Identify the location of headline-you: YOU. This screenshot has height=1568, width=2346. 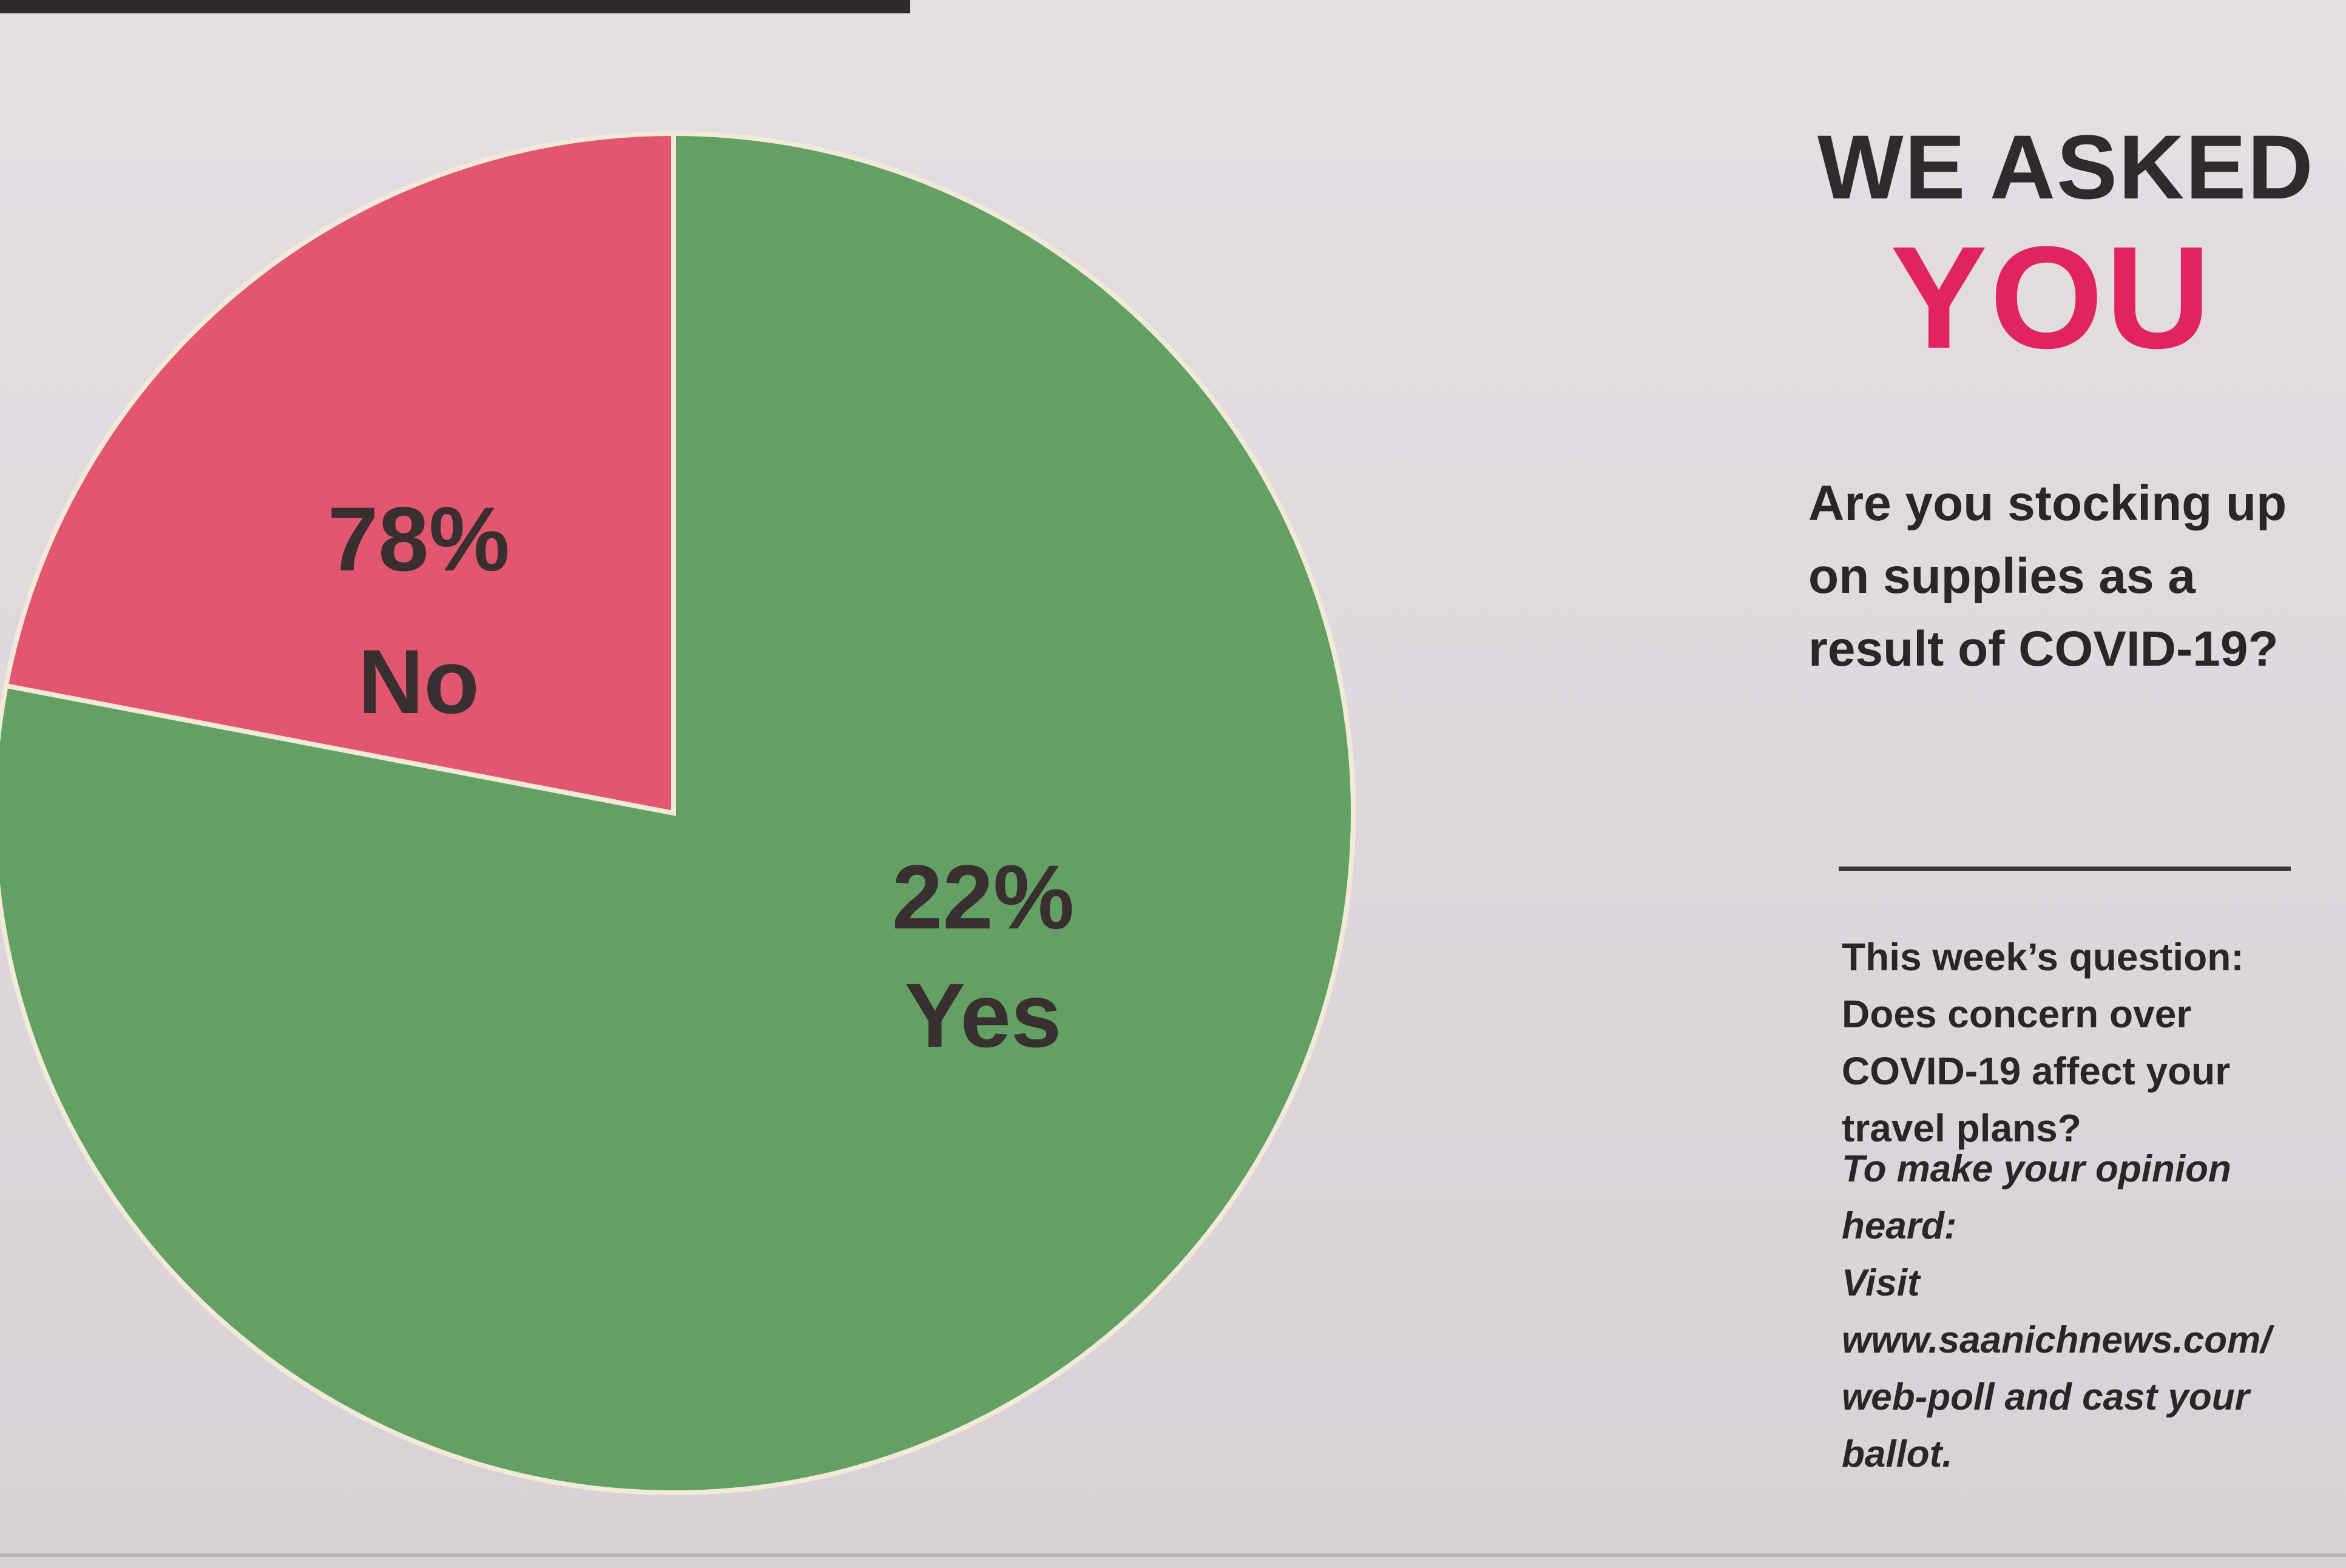
(2052, 297).